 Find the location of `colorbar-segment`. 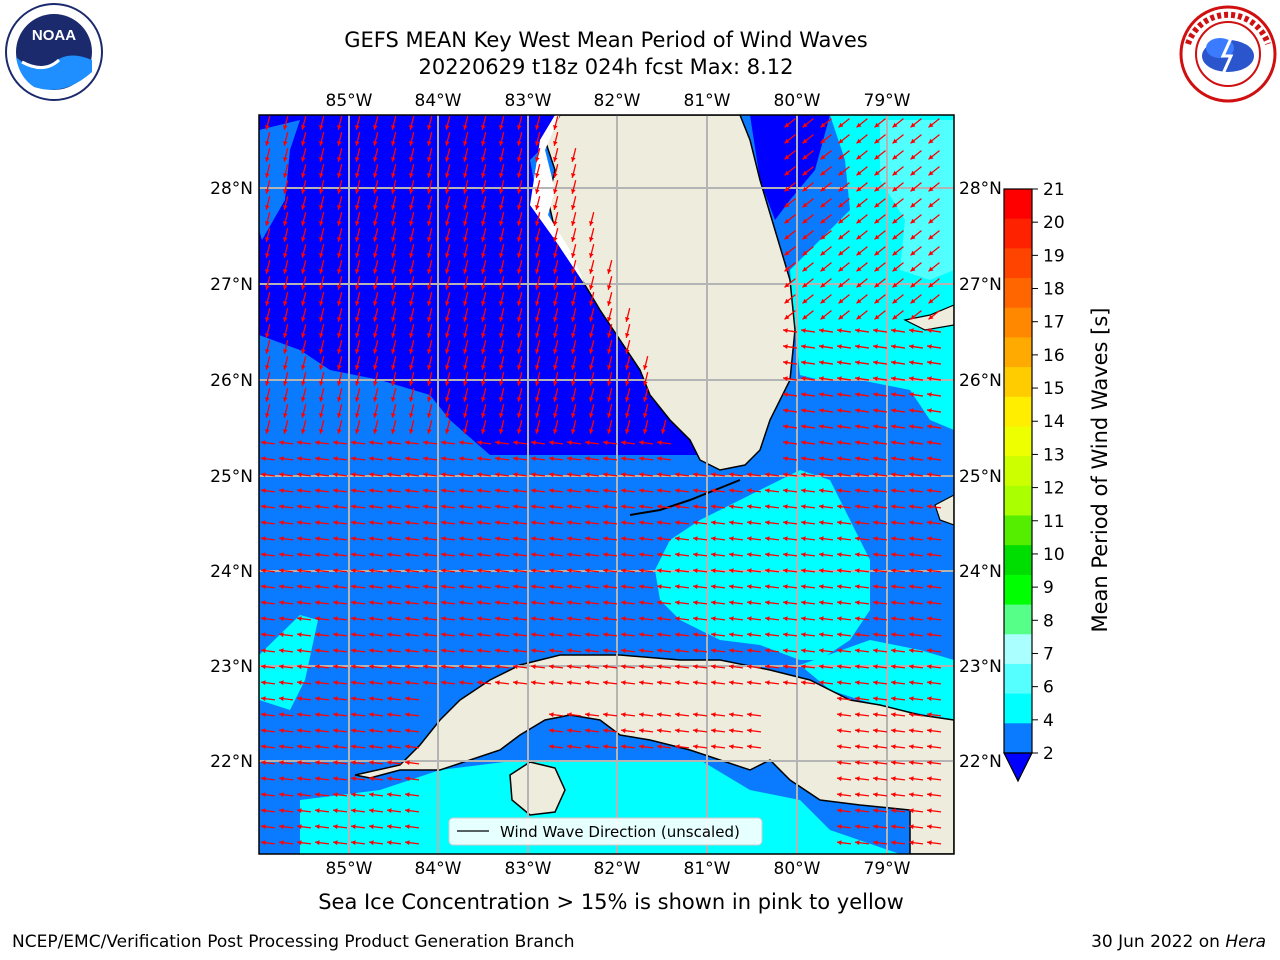

colorbar-segment is located at coordinates (1018, 619).